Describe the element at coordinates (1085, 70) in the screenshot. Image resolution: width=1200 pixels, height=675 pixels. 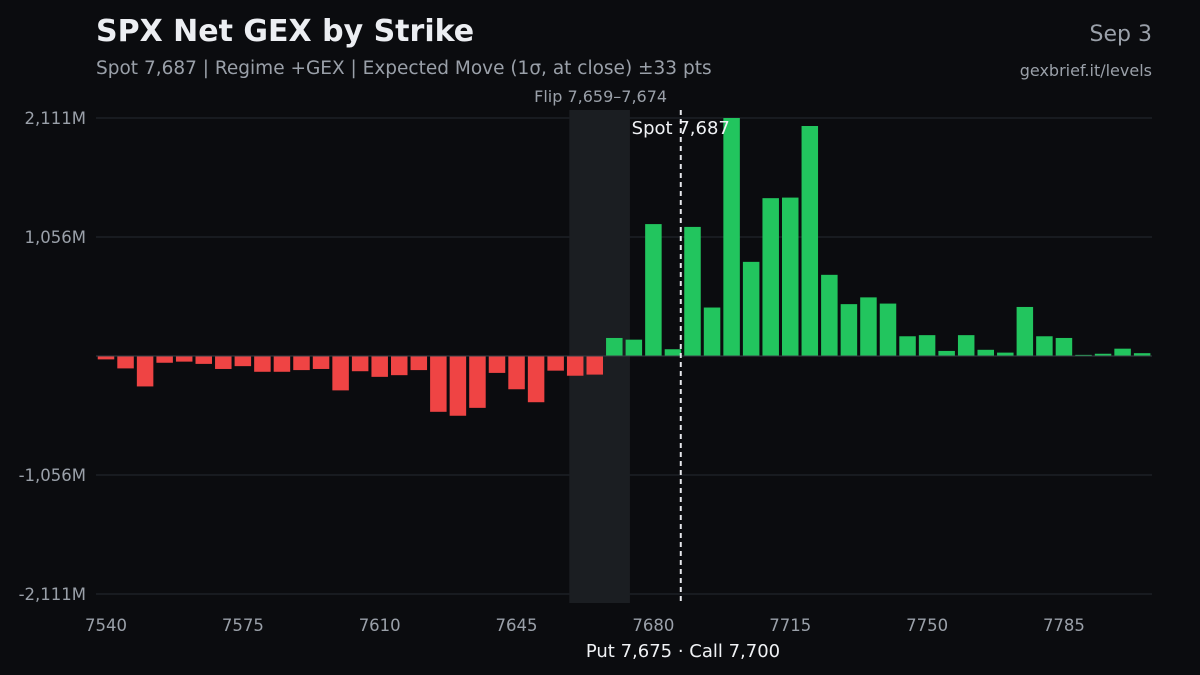
I see `source-link: gexbrief.it/levels` at that location.